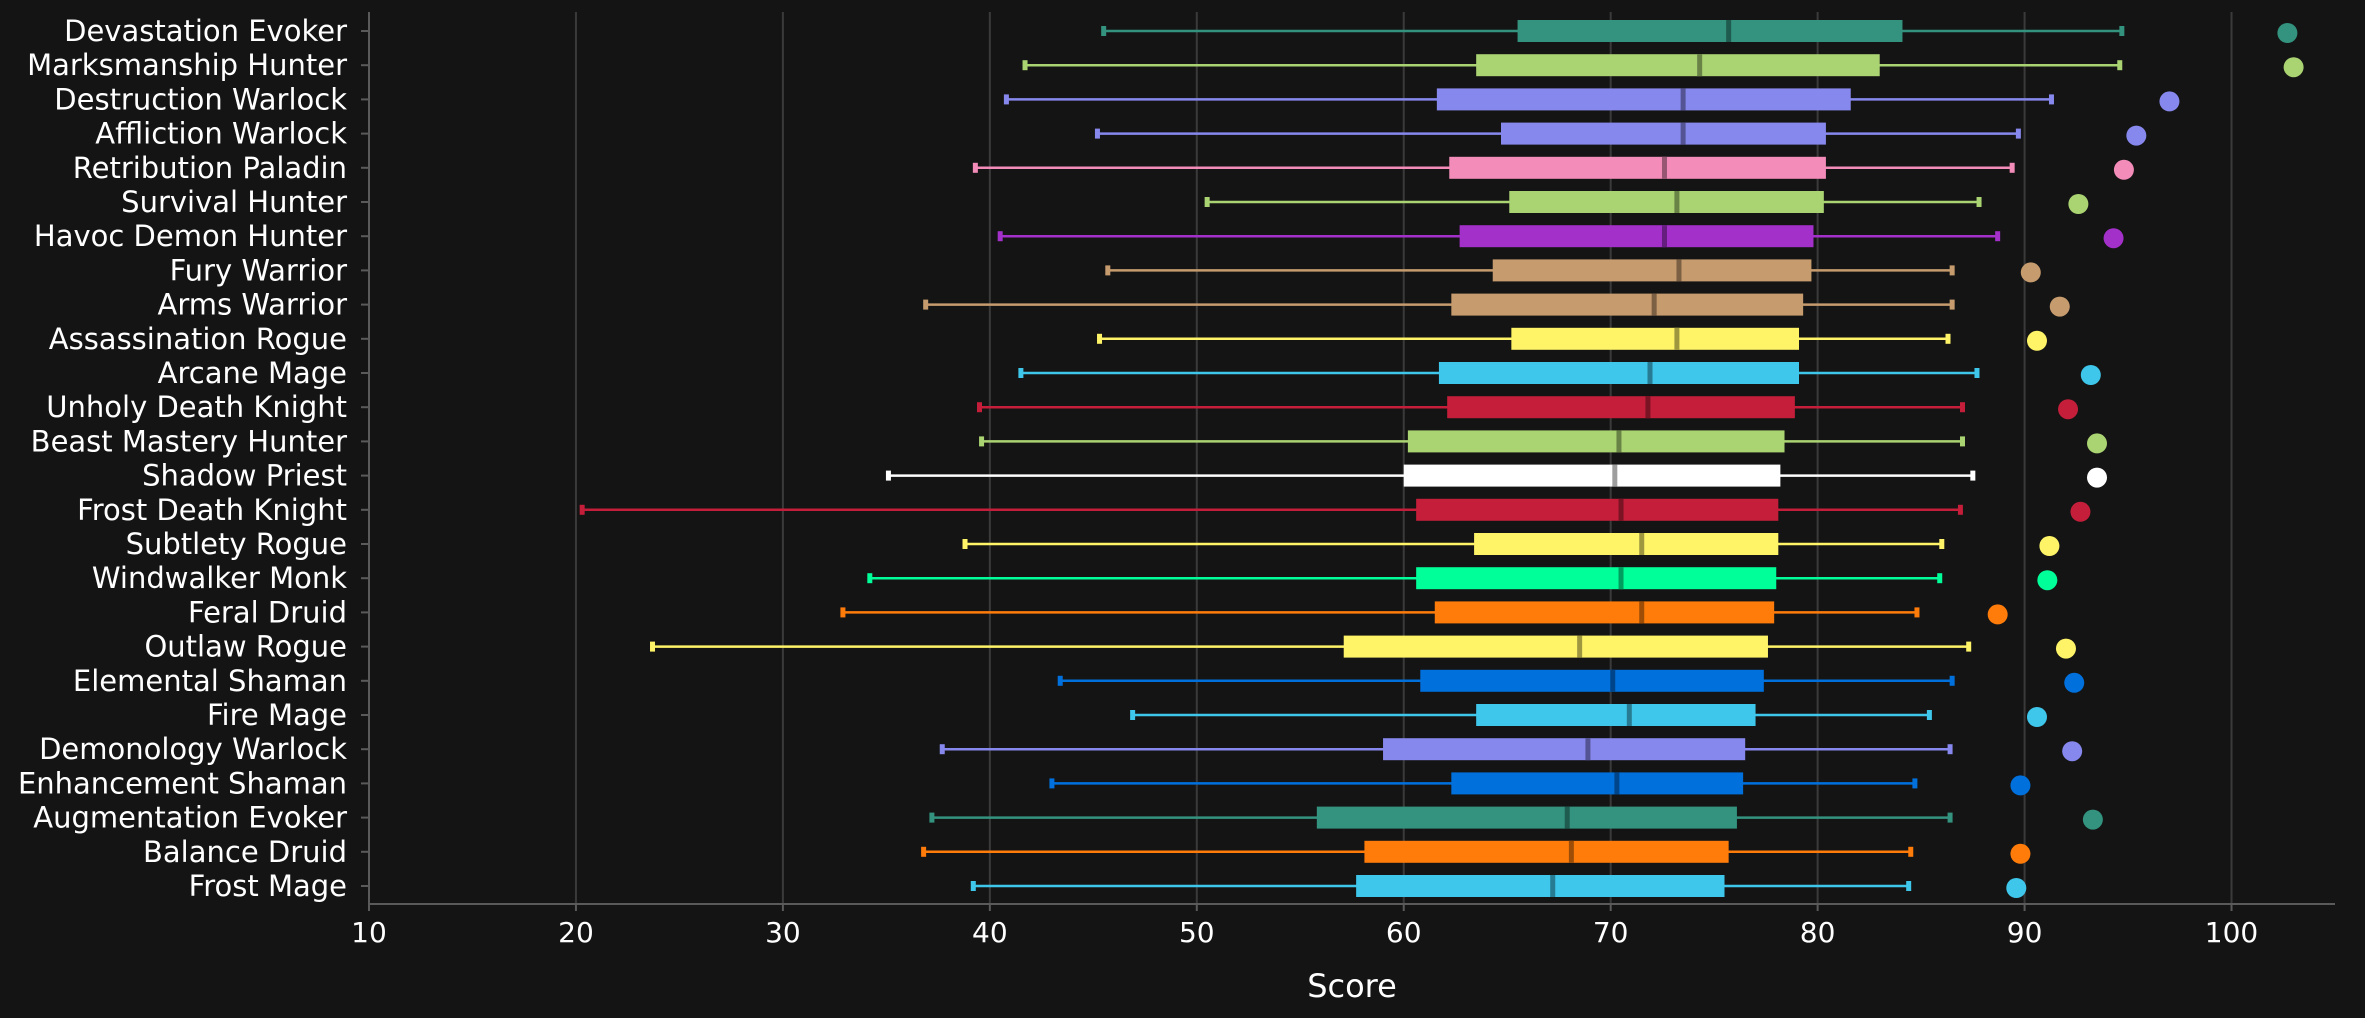  I want to click on box-survival-hunter, so click(1646, 202).